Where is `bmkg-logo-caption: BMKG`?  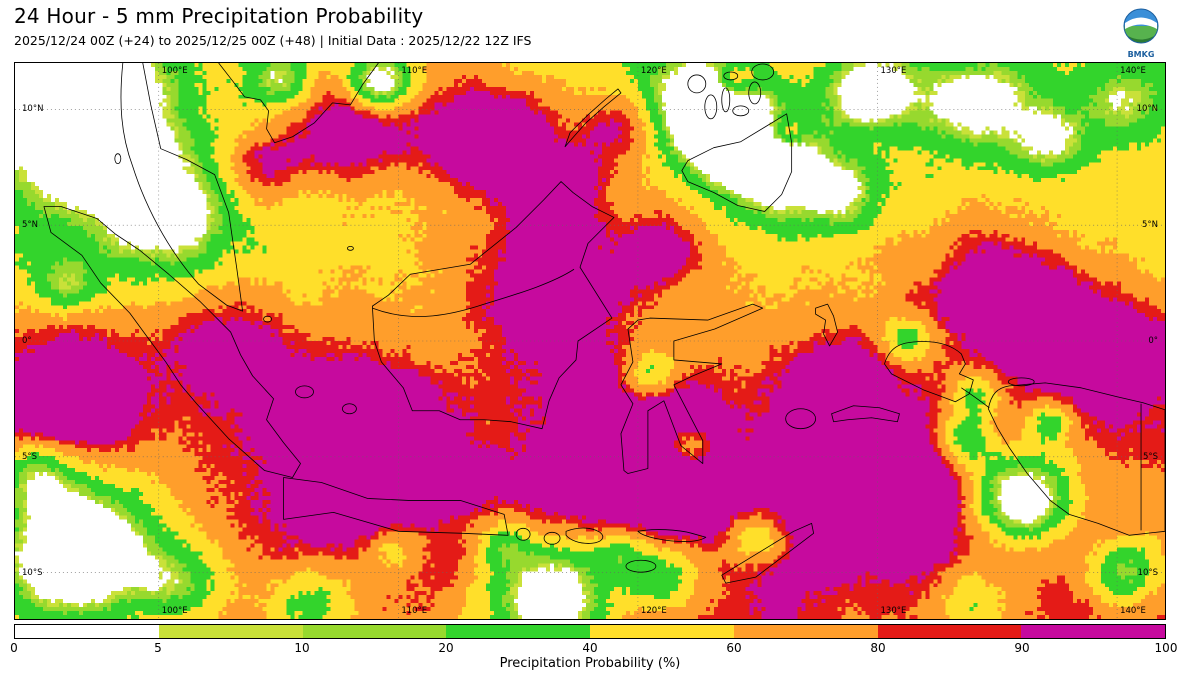 bmkg-logo-caption: BMKG is located at coordinates (1141, 54).